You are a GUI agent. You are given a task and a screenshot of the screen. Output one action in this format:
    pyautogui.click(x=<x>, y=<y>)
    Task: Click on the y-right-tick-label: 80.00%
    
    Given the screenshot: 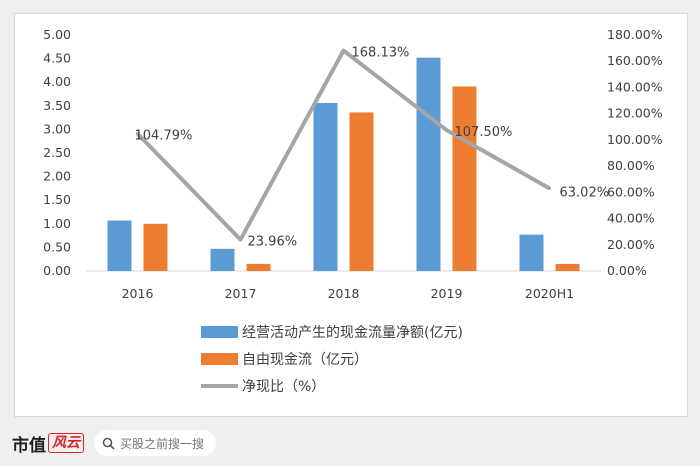 What is the action you would take?
    pyautogui.click(x=631, y=165)
    